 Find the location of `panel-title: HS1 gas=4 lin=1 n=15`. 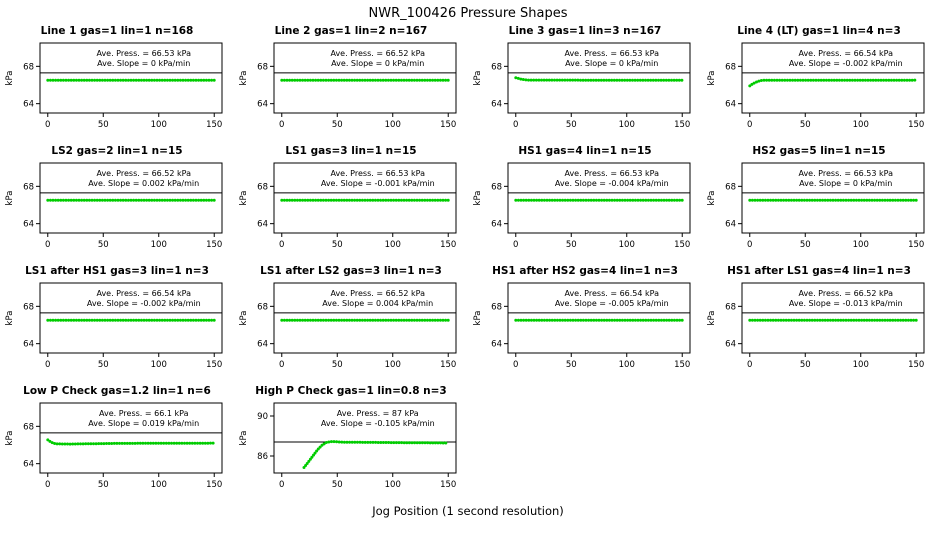

panel-title: HS1 gas=4 lin=1 n=15 is located at coordinates (585, 151).